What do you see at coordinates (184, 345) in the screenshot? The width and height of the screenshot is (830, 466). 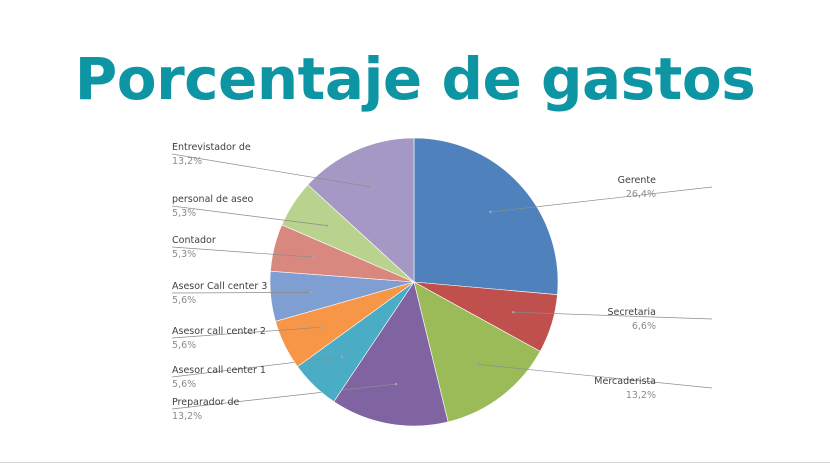 I see `slice-value-asesor-call-center-2: 5,6%` at bounding box center [184, 345].